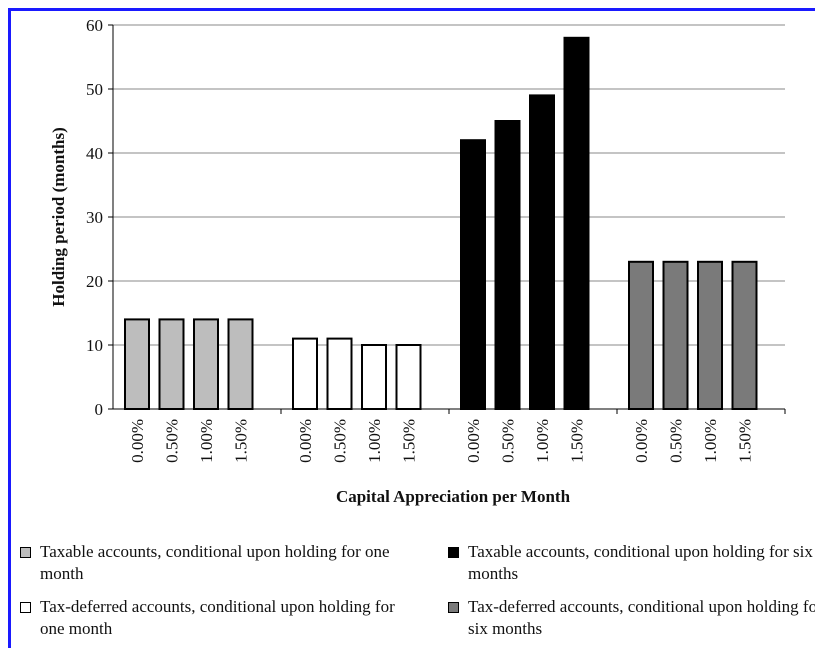 The image size is (815, 648). Describe the element at coordinates (99, 409) in the screenshot. I see `y-tick-label: 0` at that location.